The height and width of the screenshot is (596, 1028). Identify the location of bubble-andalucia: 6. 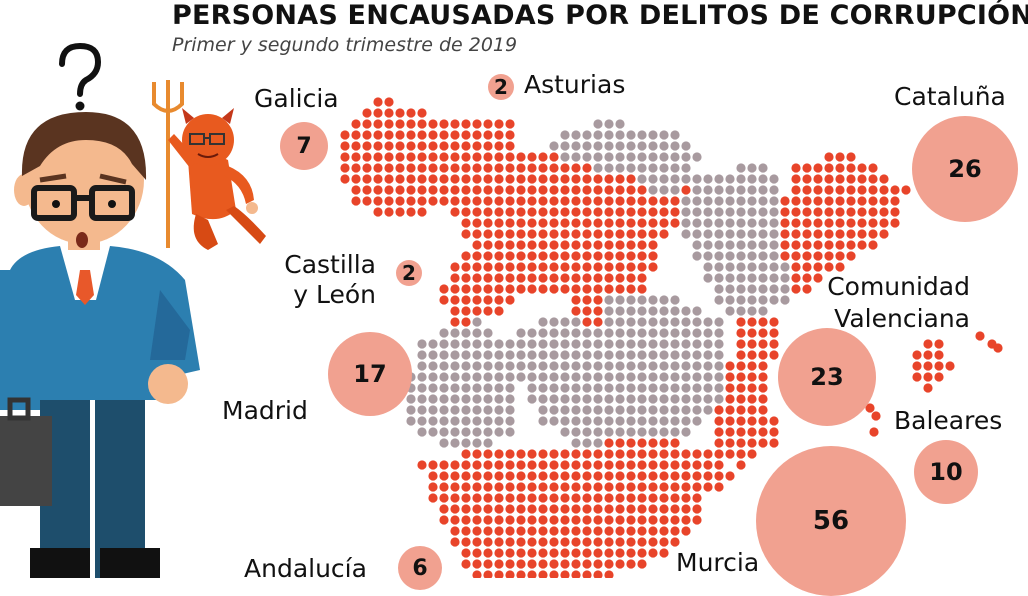
(420, 568).